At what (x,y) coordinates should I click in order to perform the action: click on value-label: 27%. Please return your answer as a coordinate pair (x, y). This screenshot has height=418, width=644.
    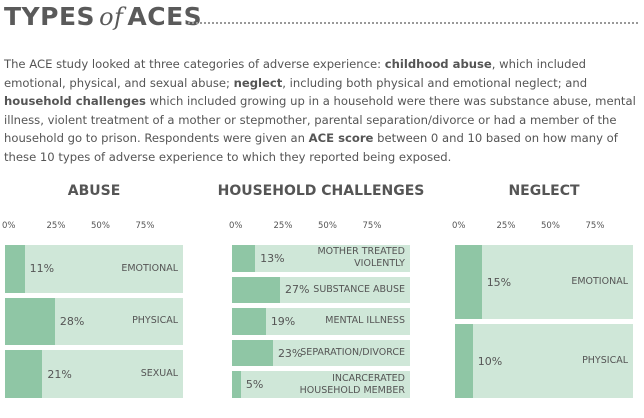
    Looking at the image, I should click on (297, 290).